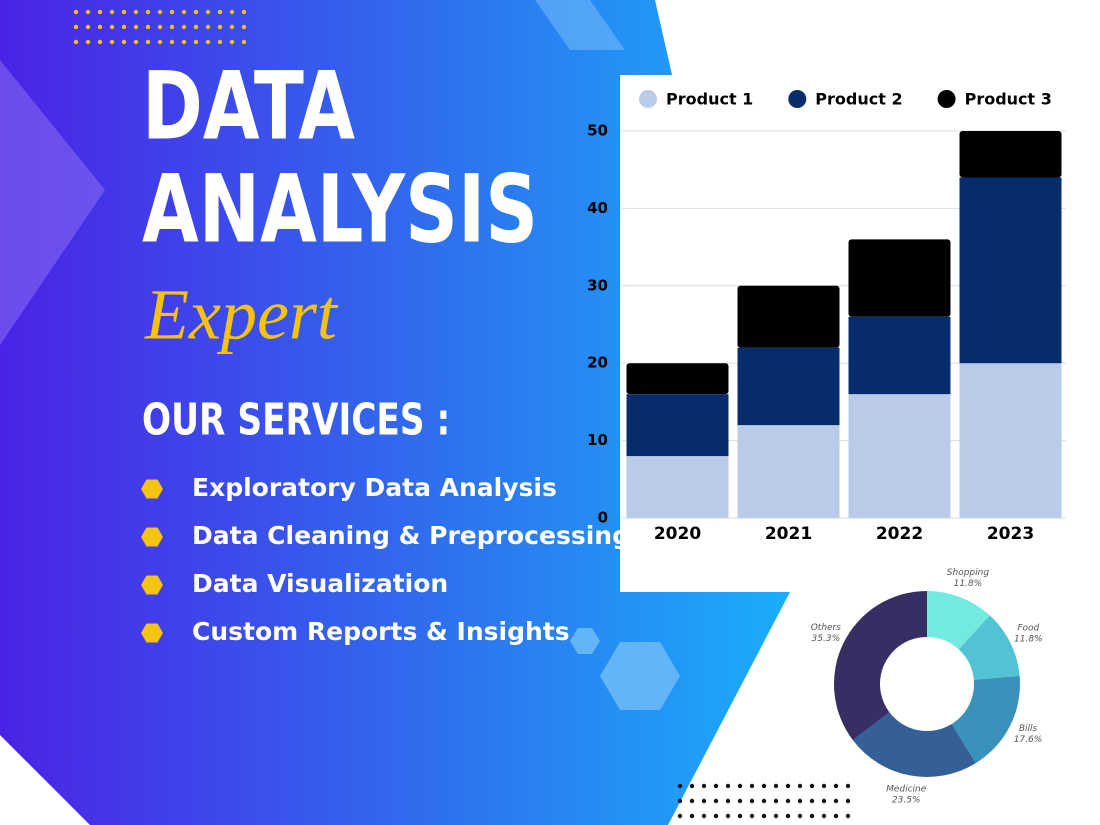  What do you see at coordinates (597, 208) in the screenshot?
I see `y-tick-label: 40` at bounding box center [597, 208].